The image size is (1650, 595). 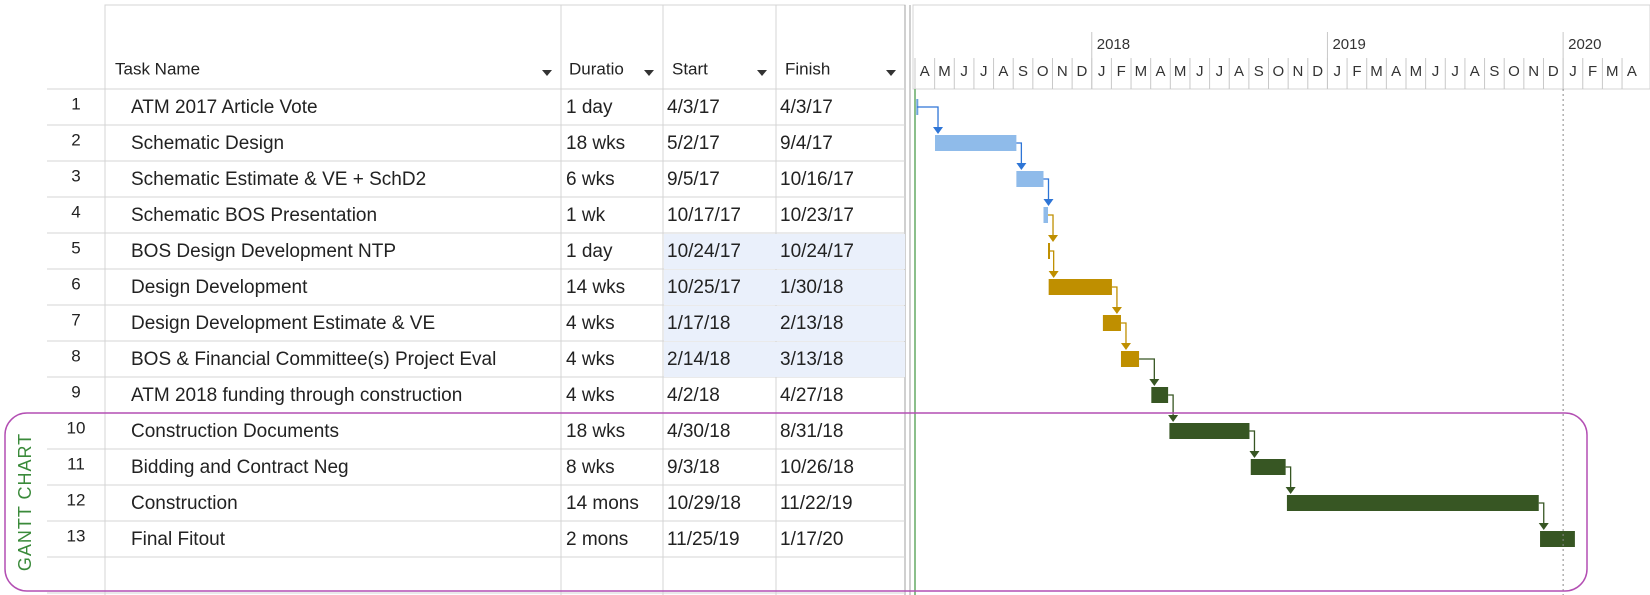 What do you see at coordinates (590, 179) in the screenshot?
I see `duration: 6 wks` at bounding box center [590, 179].